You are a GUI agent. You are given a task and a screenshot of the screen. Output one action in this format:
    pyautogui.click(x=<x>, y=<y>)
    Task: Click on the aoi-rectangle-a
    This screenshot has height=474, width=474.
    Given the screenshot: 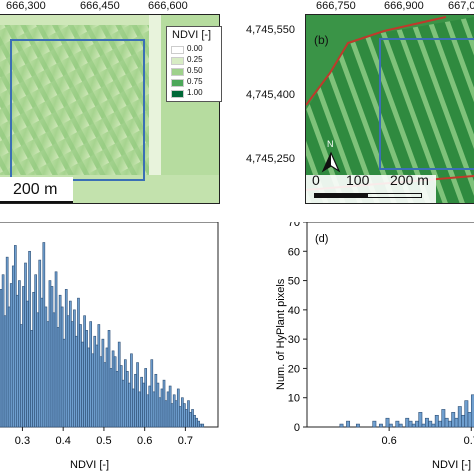 What is the action you would take?
    pyautogui.click(x=77, y=110)
    